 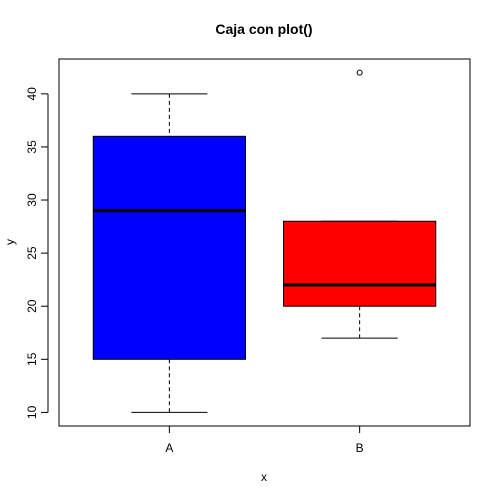 I want to click on y-tick-label: 35, so click(x=32, y=147).